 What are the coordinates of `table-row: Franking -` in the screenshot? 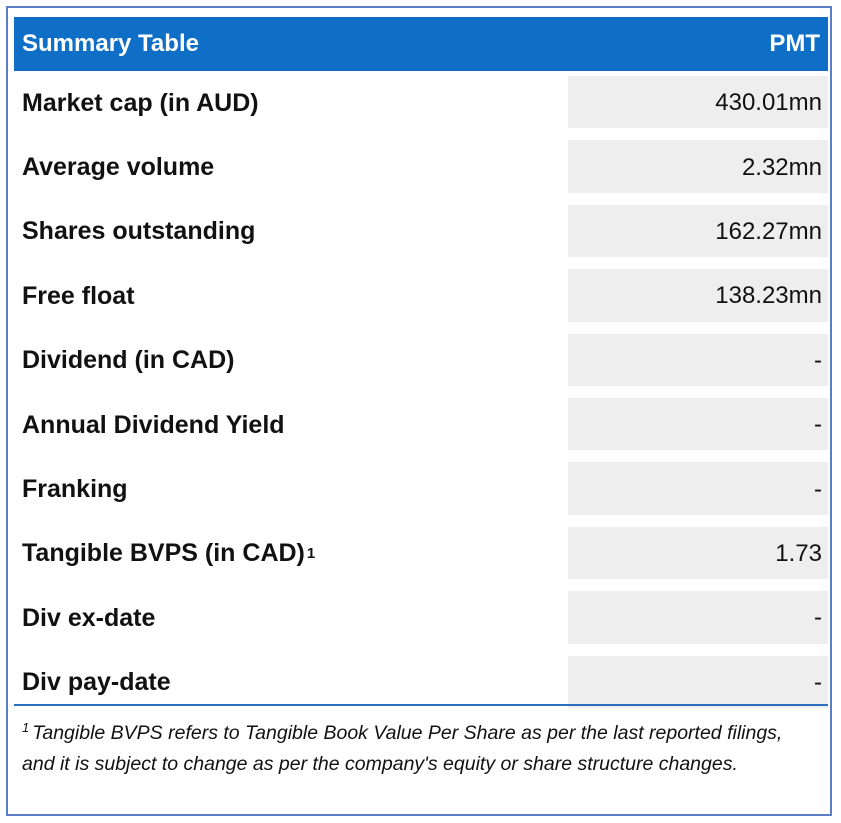 It's located at (421, 489).